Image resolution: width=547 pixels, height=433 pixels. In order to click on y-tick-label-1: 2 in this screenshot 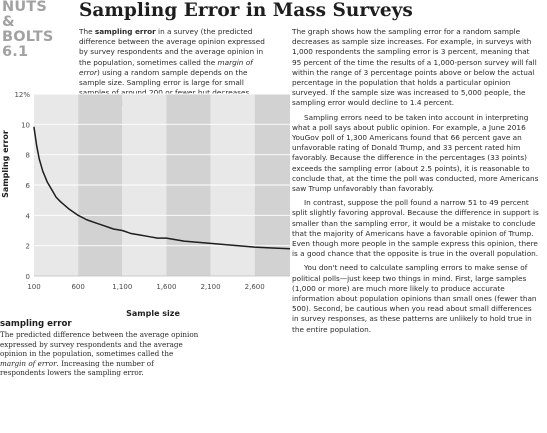, I will do `click(28, 247)`.